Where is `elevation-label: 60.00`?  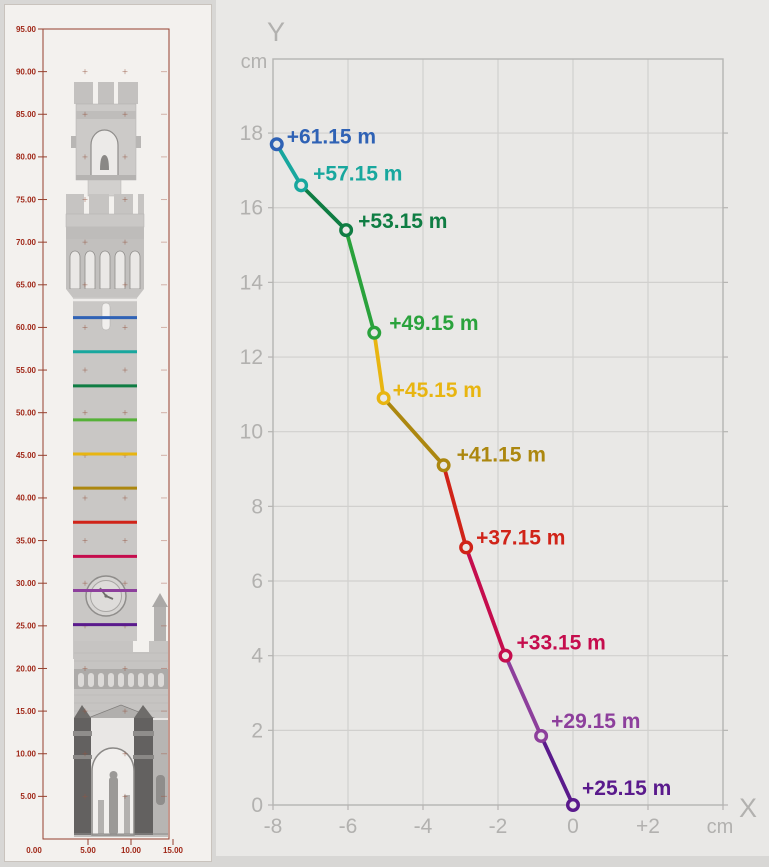 elevation-label: 60.00 is located at coordinates (26, 327).